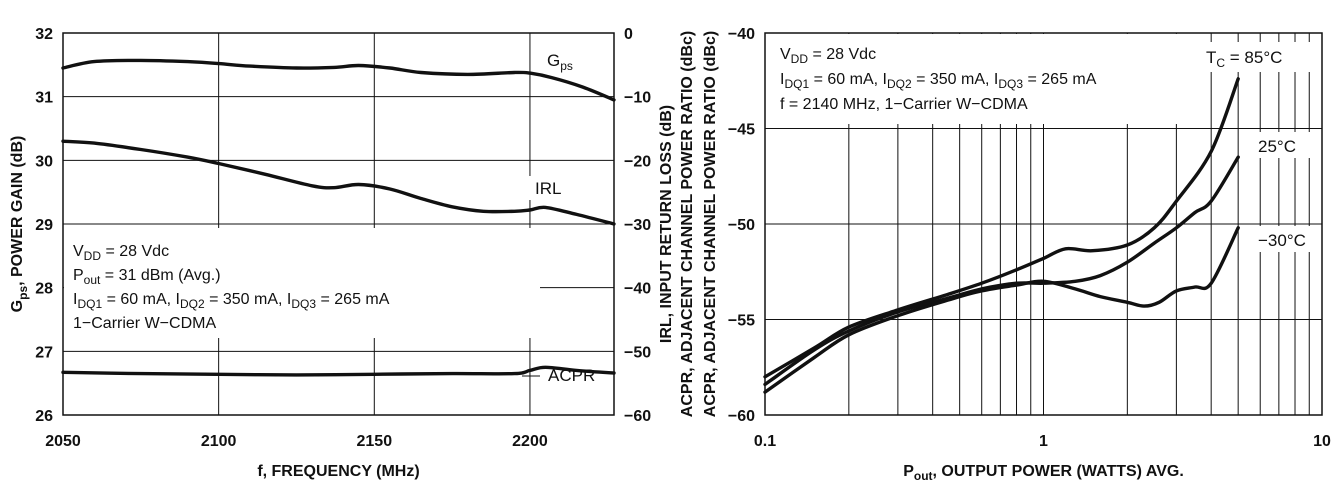 This screenshot has height=485, width=1332. I want to click on x-axis-label: Pout, OUTPUT POWER (WATTS) AVG., so click(1043, 473).